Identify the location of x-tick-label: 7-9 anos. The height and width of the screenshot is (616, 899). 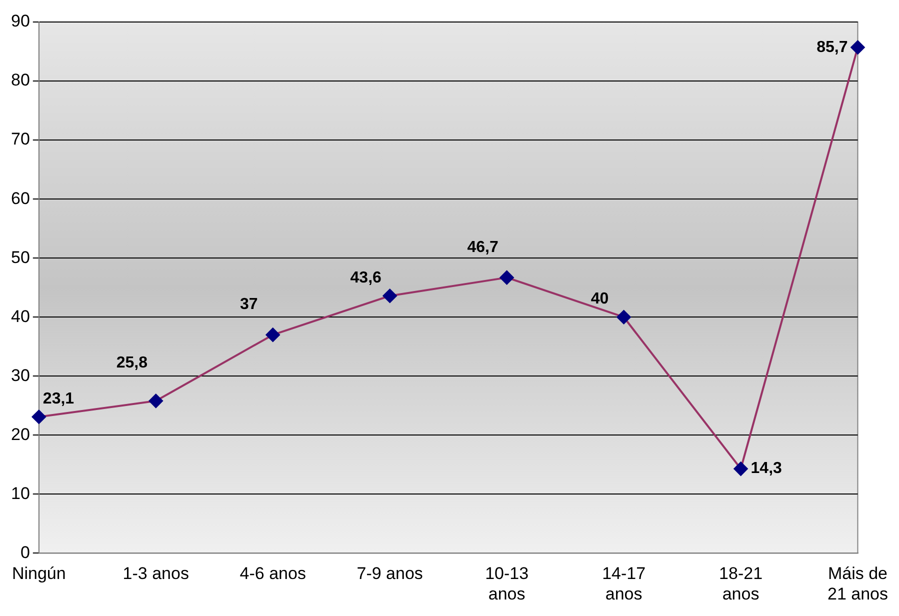
(389, 574).